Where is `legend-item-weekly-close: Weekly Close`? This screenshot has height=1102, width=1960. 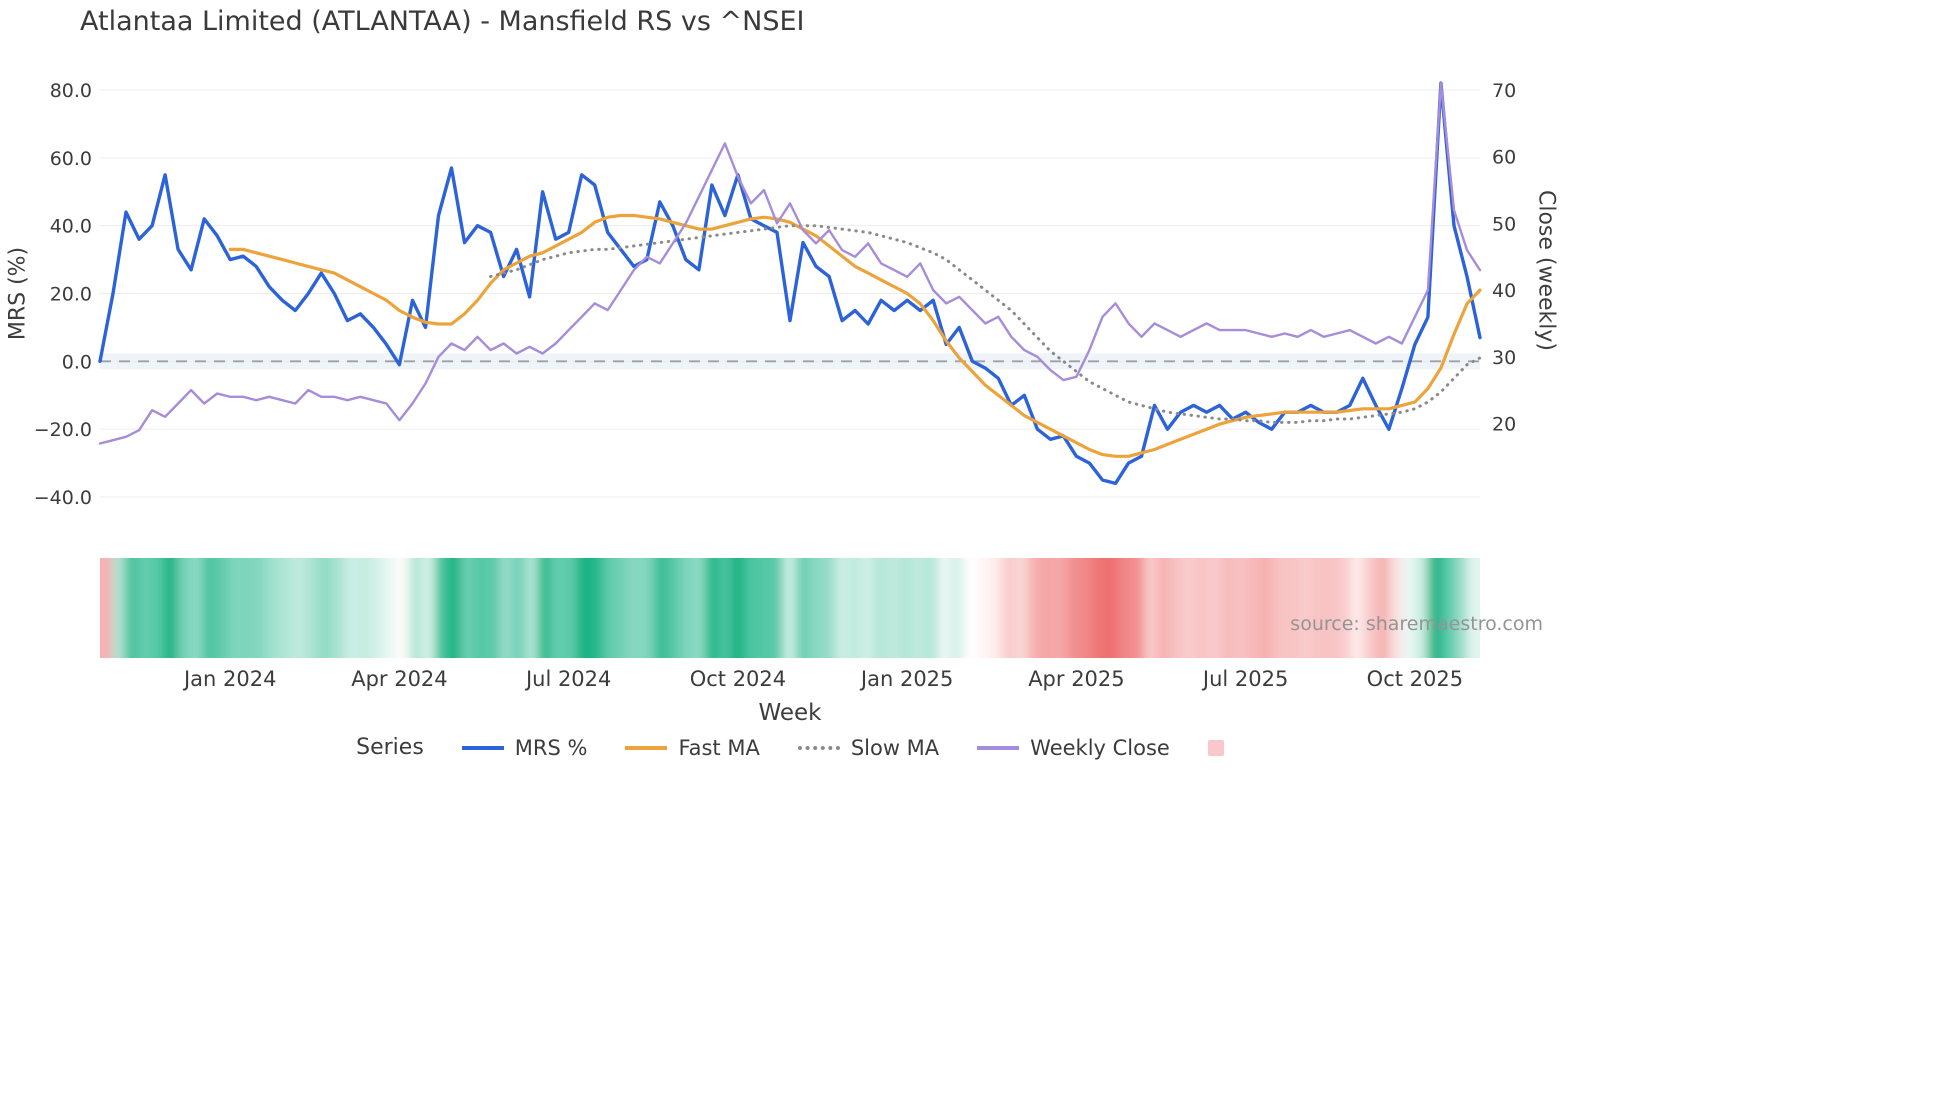
legend-item-weekly-close: Weekly Close is located at coordinates (1073, 748).